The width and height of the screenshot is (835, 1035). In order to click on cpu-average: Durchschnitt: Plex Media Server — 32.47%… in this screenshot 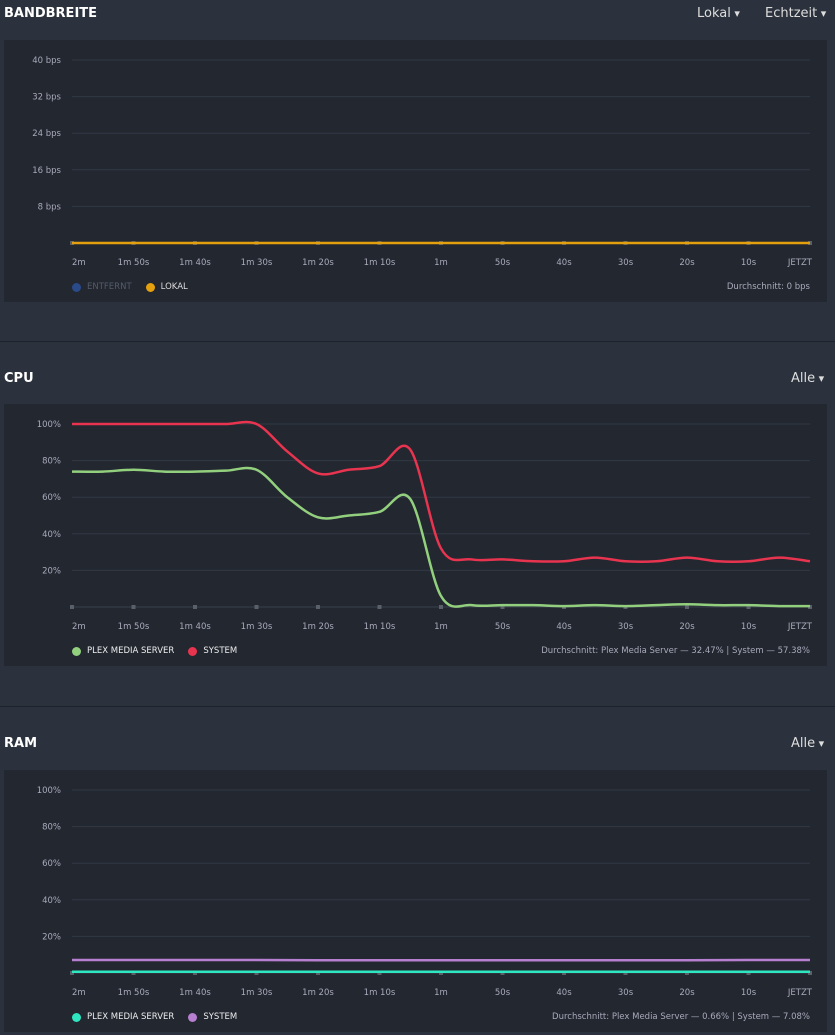, I will do `click(675, 651)`.